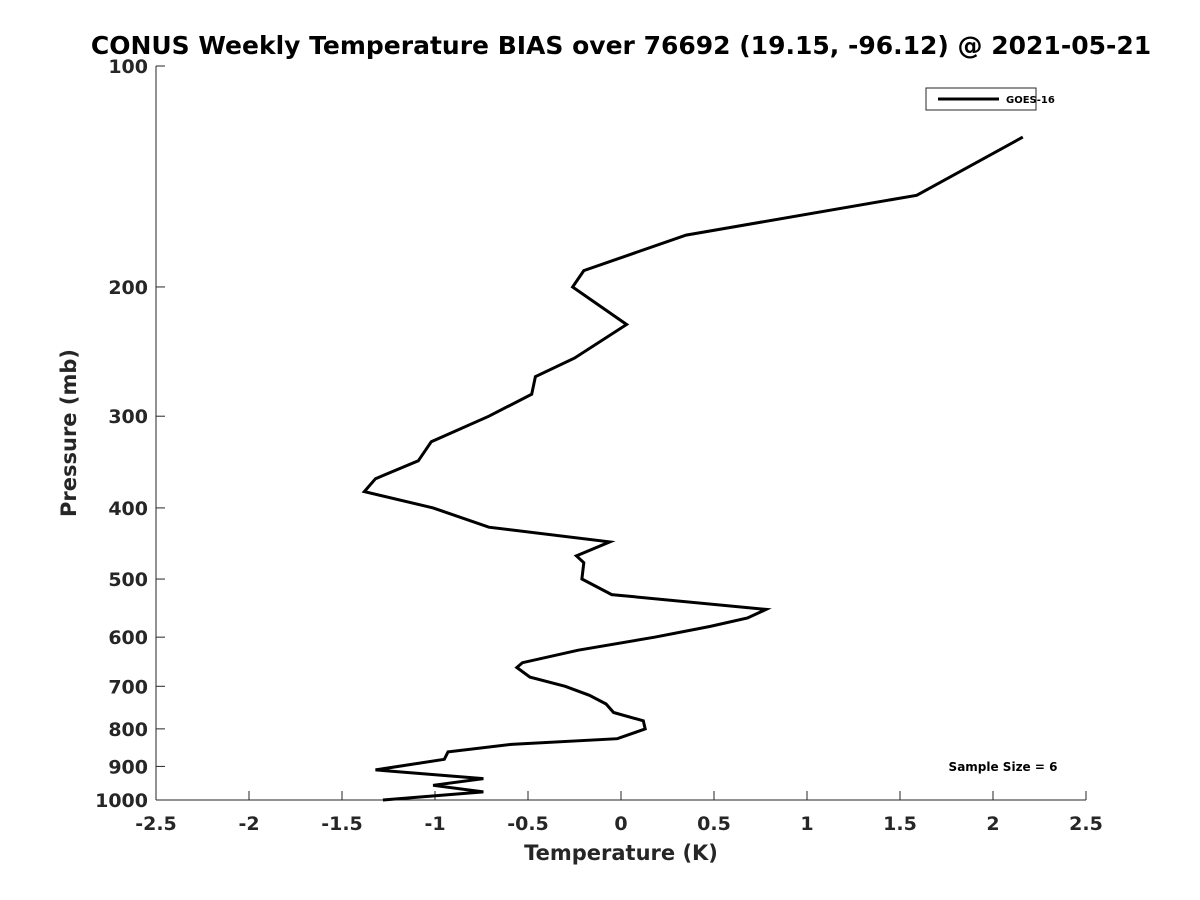 The image size is (1200, 900). Describe the element at coordinates (128, 288) in the screenshot. I see `y-tick-label: 200` at that location.